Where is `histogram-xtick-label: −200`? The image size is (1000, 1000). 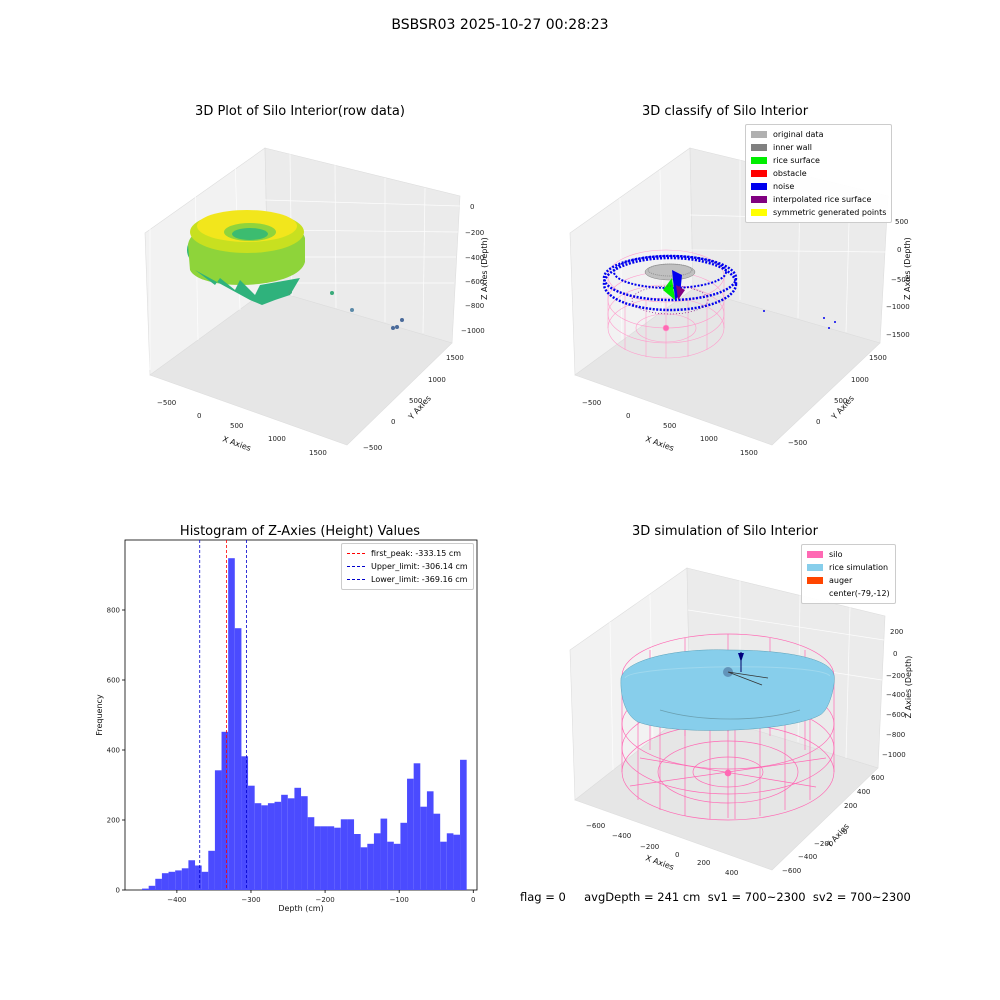
histogram-xtick-label: −200 is located at coordinates (324, 900).